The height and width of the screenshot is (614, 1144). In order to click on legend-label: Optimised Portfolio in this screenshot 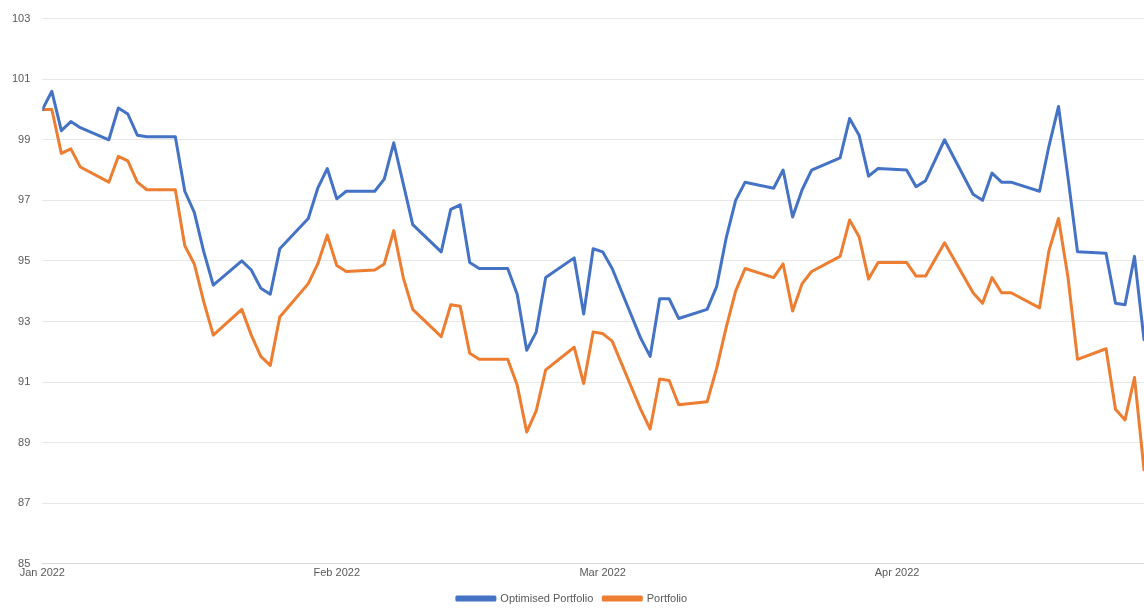, I will do `click(547, 597)`.